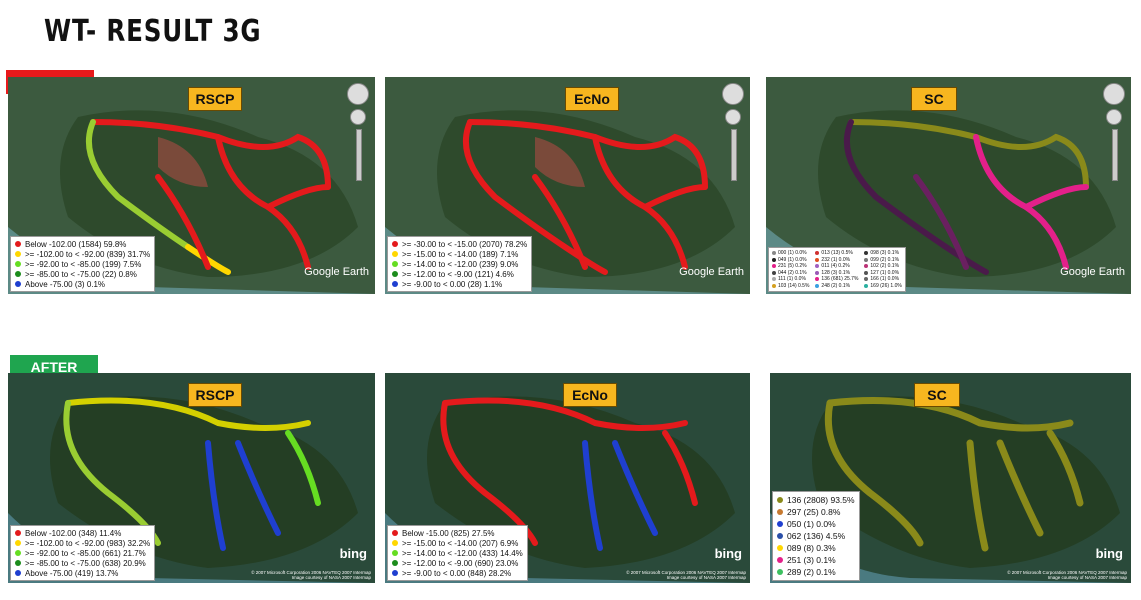 The height and width of the screenshot is (600, 1141). Describe the element at coordinates (821, 500) in the screenshot. I see `legend-label: 136 (2808) 93.5%` at that location.